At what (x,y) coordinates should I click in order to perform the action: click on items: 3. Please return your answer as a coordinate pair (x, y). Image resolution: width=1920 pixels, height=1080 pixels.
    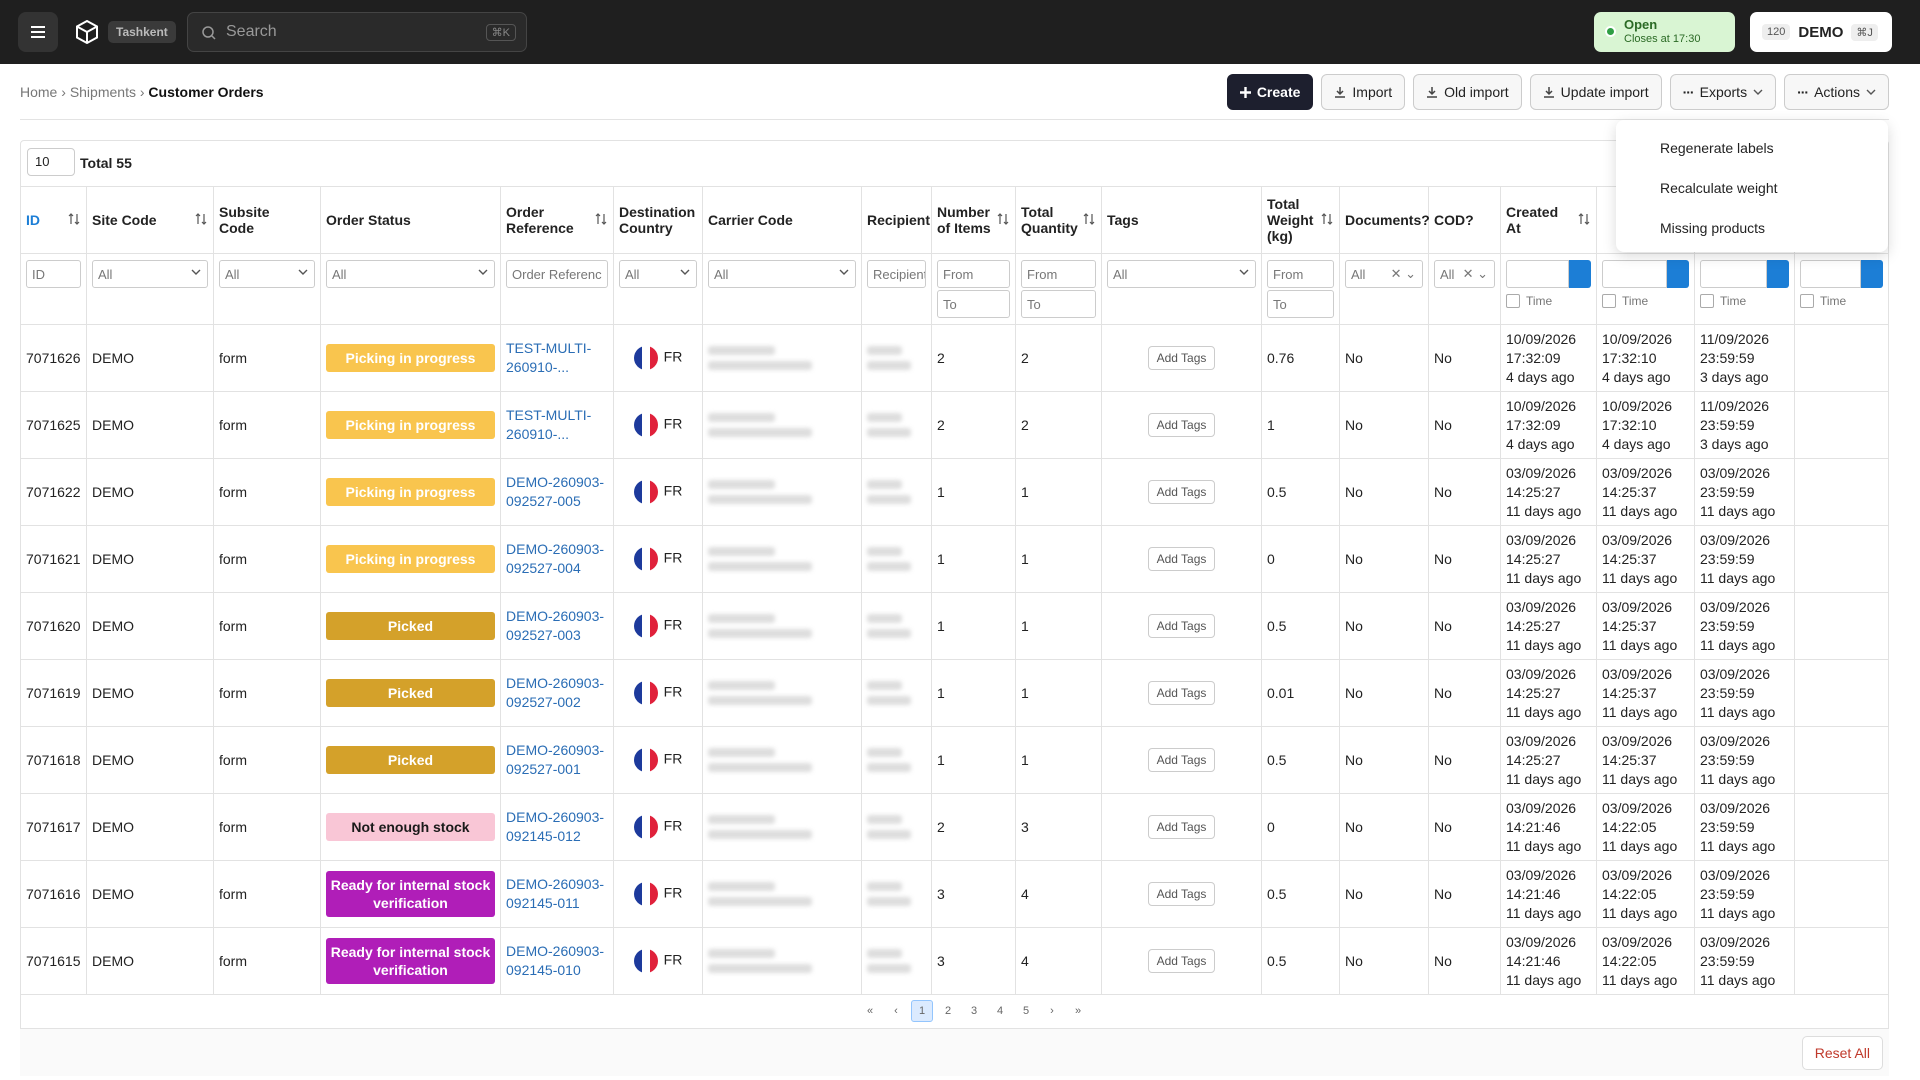
    Looking at the image, I should click on (973, 961).